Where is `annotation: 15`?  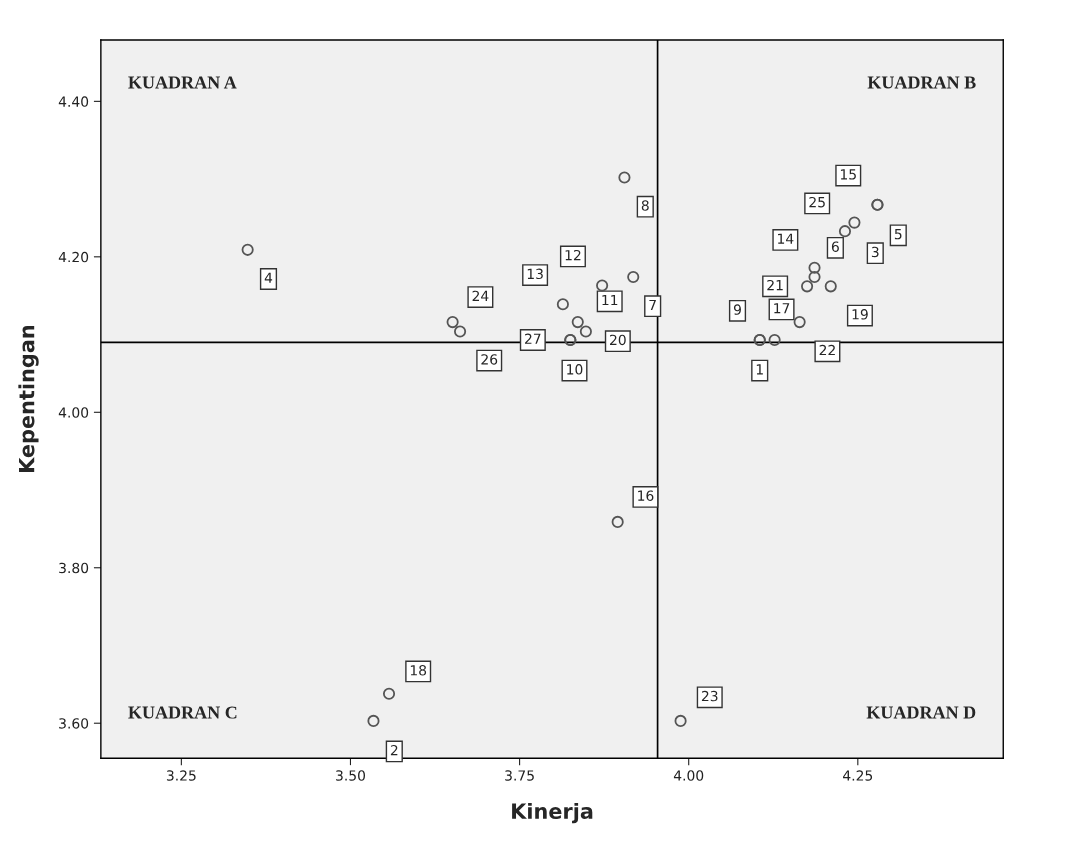
annotation: 15 is located at coordinates (848, 174).